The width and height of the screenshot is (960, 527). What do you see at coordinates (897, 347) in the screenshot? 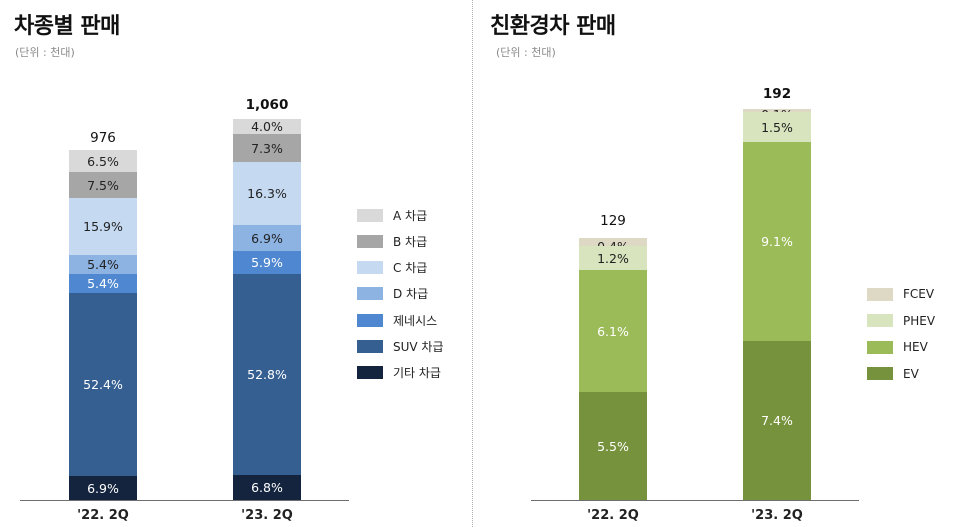
I see `legend-item: HEV` at bounding box center [897, 347].